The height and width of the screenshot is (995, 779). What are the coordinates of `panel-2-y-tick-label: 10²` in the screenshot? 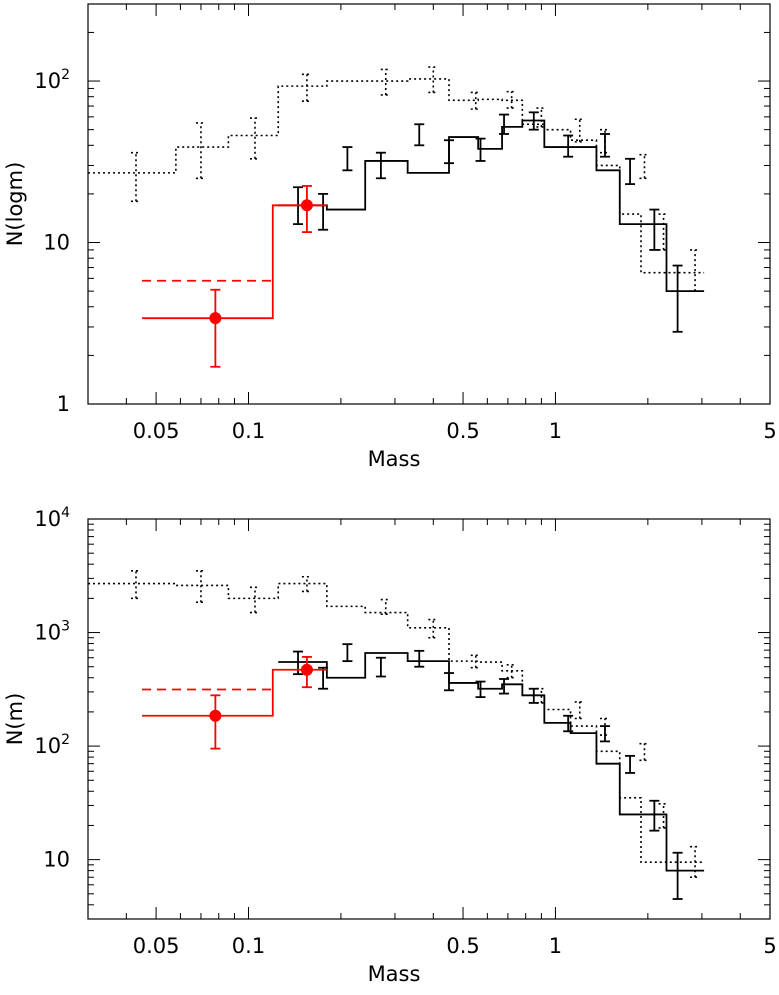 It's located at (52, 745).